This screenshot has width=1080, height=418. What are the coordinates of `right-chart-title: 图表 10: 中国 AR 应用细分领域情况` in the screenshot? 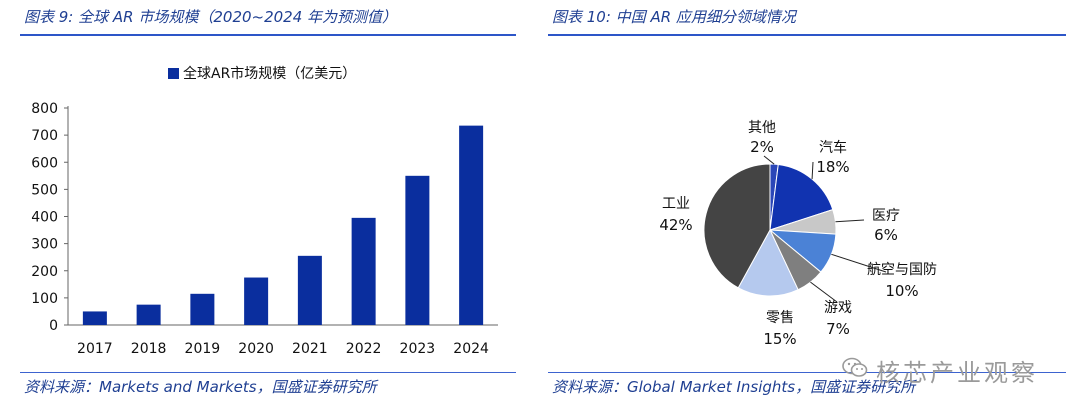 It's located at (674, 17).